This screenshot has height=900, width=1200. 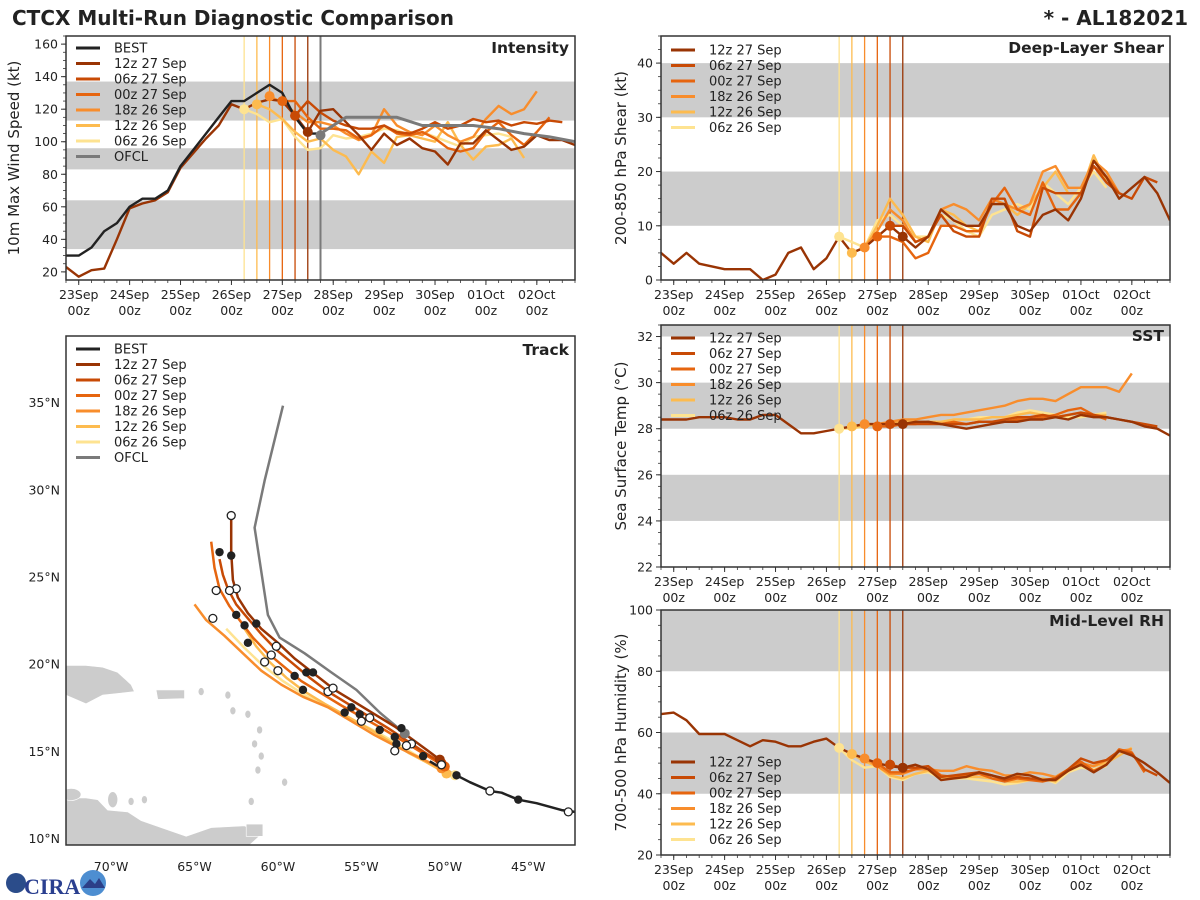 I want to click on puerto-rico, so click(x=170, y=694).